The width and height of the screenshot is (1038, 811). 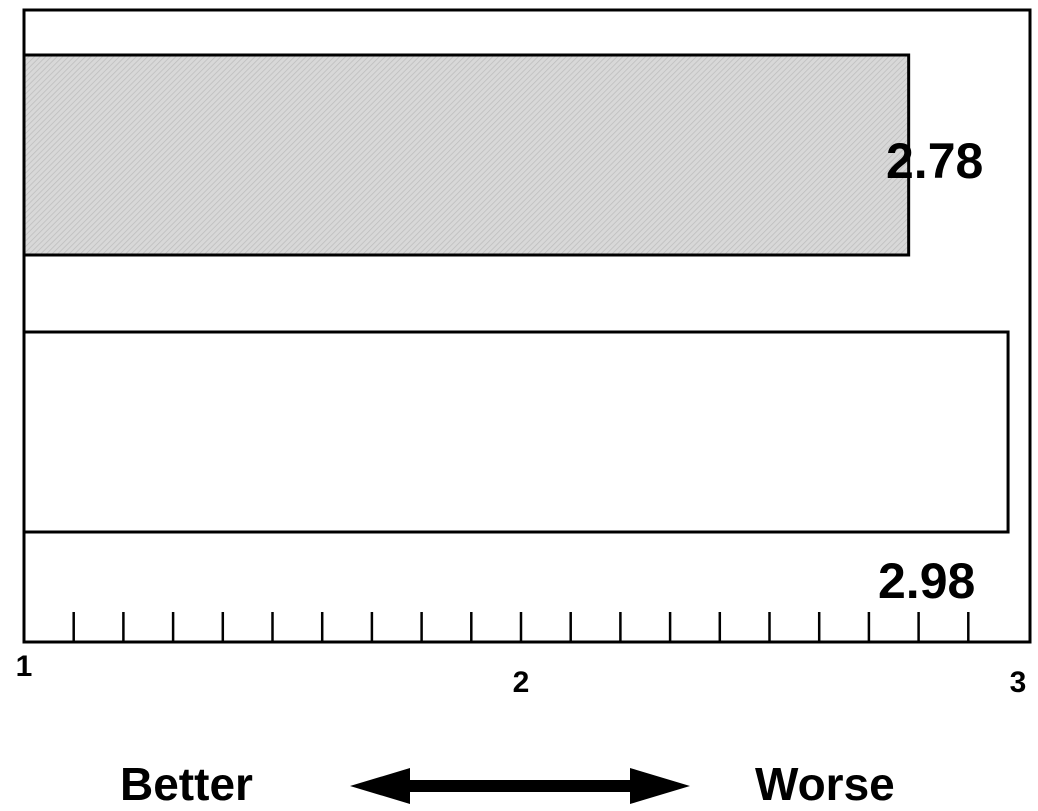 I want to click on worse-label: Worse, so click(x=825, y=784).